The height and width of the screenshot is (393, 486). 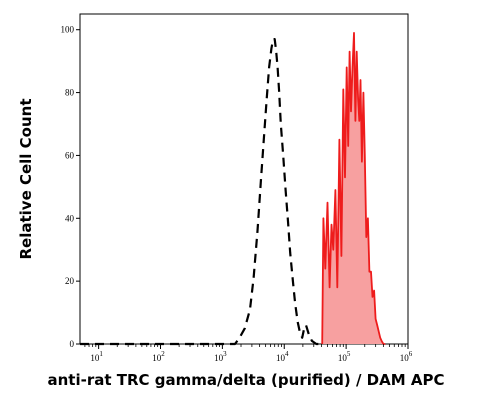 What do you see at coordinates (68, 30) in the screenshot?
I see `y-tick-label-100: 100` at bounding box center [68, 30].